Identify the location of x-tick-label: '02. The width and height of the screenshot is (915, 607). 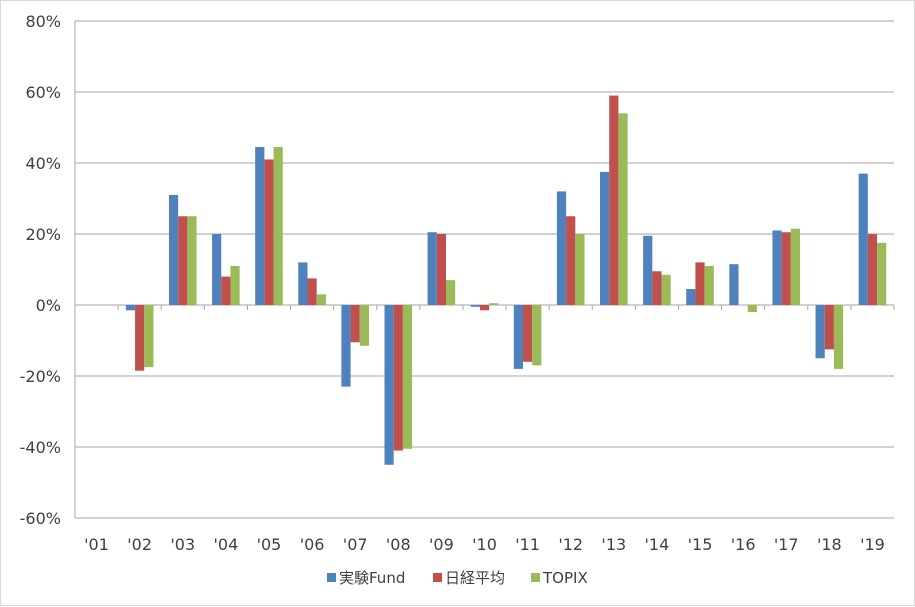
(139, 544).